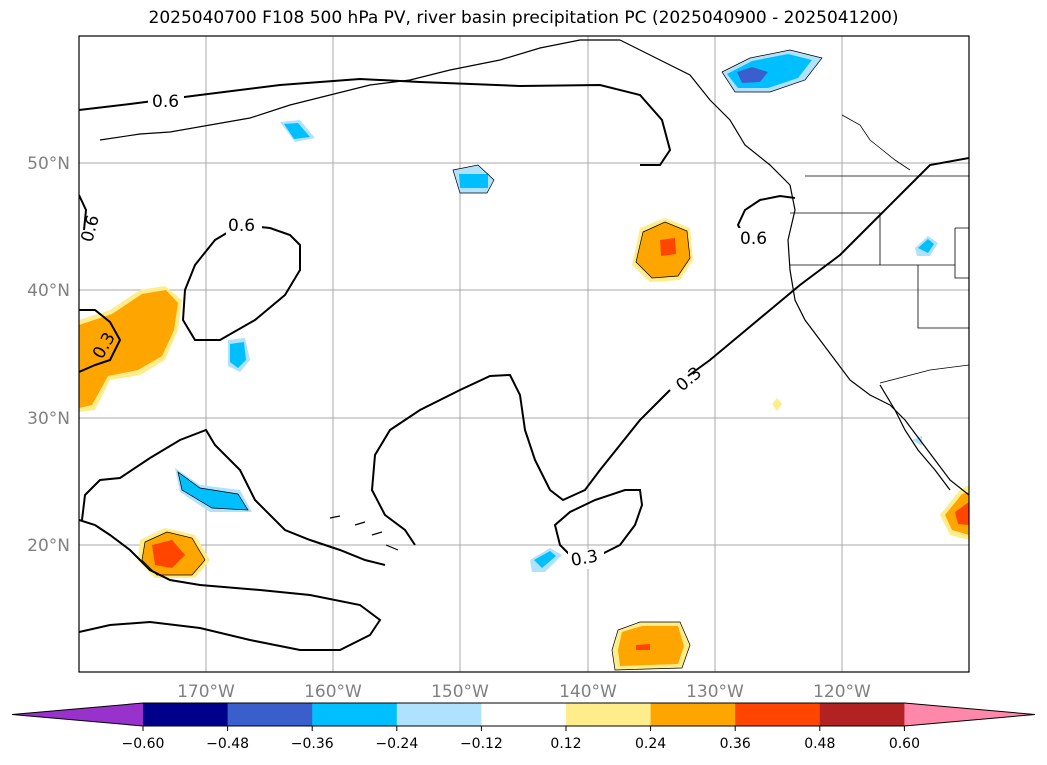 The width and height of the screenshot is (1047, 765). Describe the element at coordinates (48, 355) in the screenshot. I see `latitude-labels: 50°N 40°N 30°N 20°N` at that location.